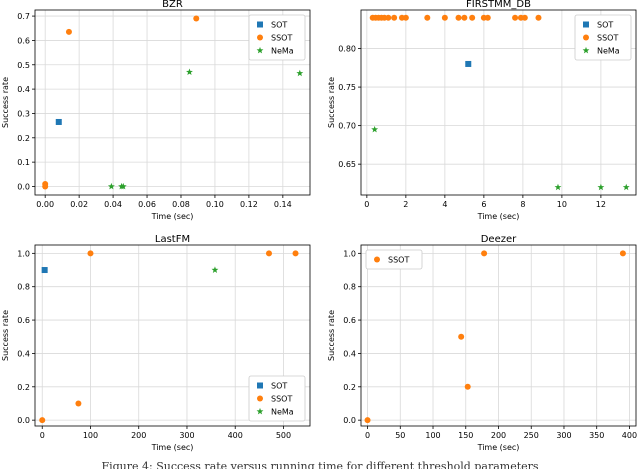  What do you see at coordinates (562, 204) in the screenshot?
I see `x-tick-label: 10` at bounding box center [562, 204].